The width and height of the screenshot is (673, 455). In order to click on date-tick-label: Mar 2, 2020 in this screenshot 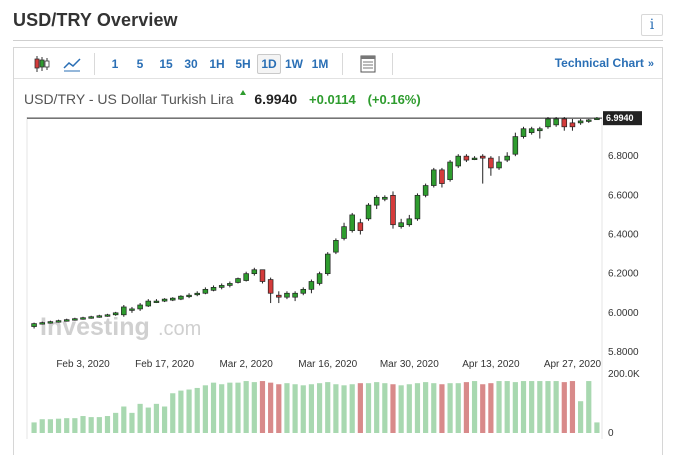, I will do `click(246, 364)`.